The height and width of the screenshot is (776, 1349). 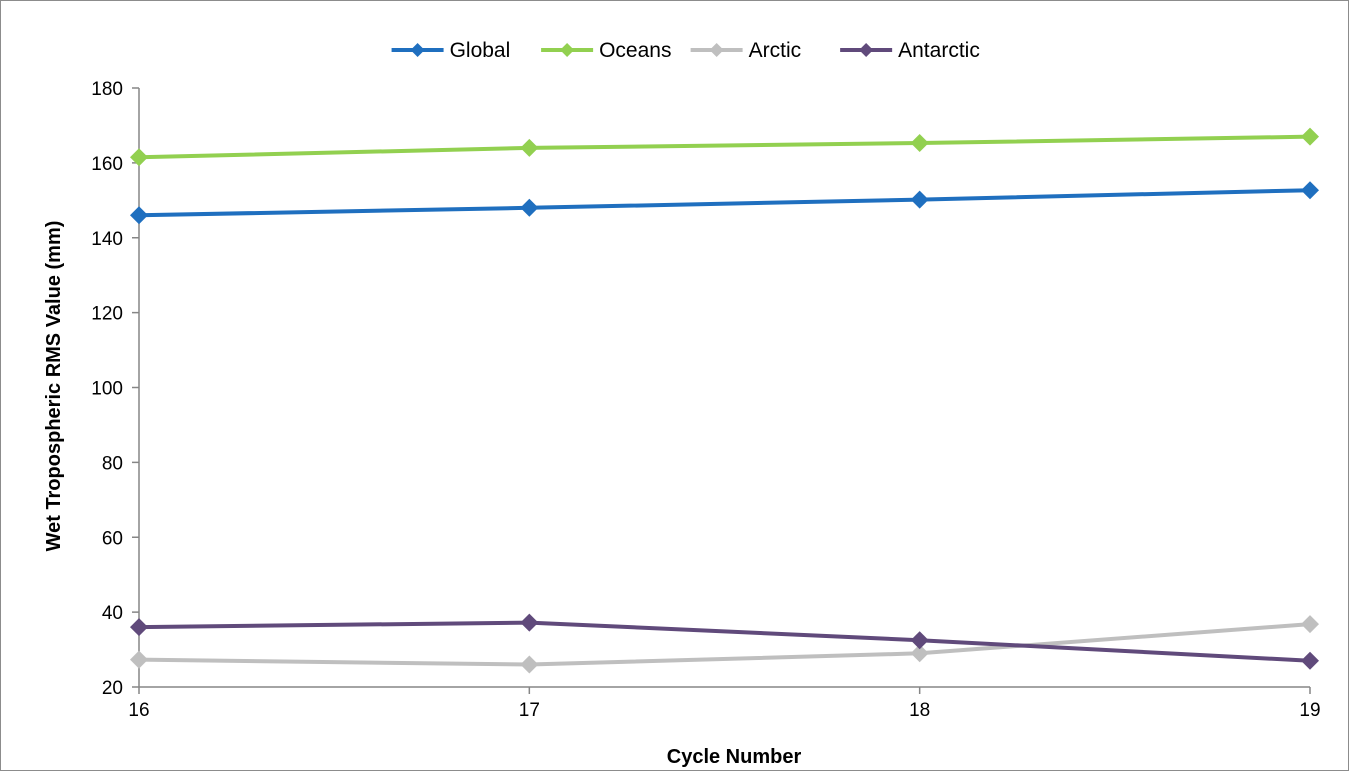 I want to click on legend-marker-arctic, so click(x=716, y=50).